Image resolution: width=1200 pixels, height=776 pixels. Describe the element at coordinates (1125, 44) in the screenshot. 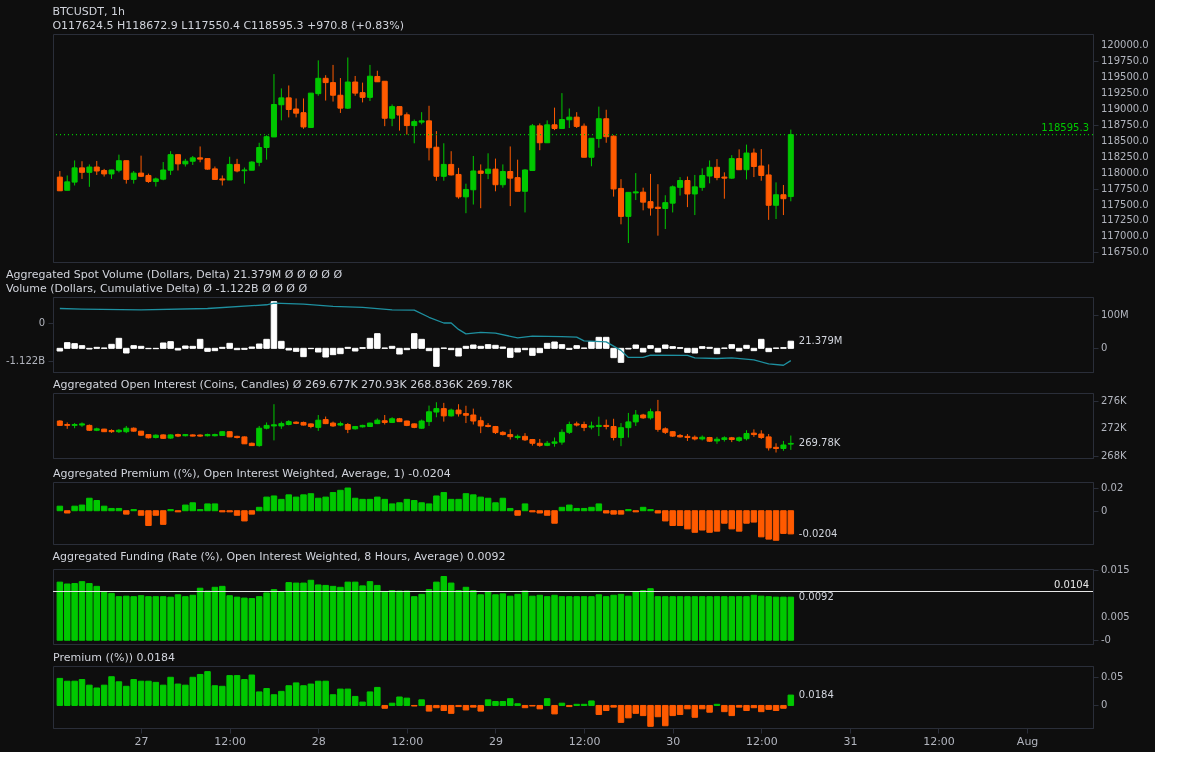

I see `y-tick-label: 120000.0` at that location.